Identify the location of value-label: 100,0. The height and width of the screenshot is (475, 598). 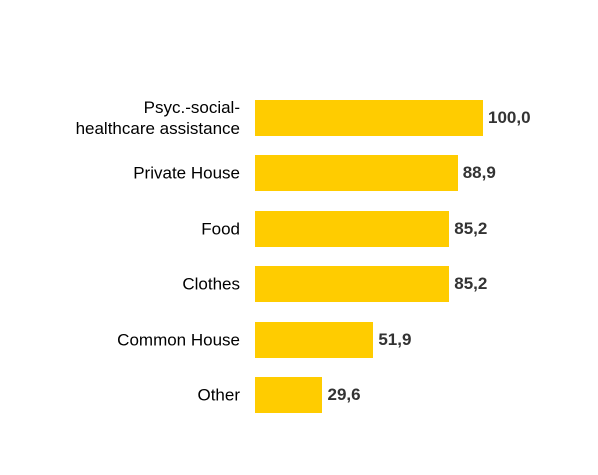
(509, 117).